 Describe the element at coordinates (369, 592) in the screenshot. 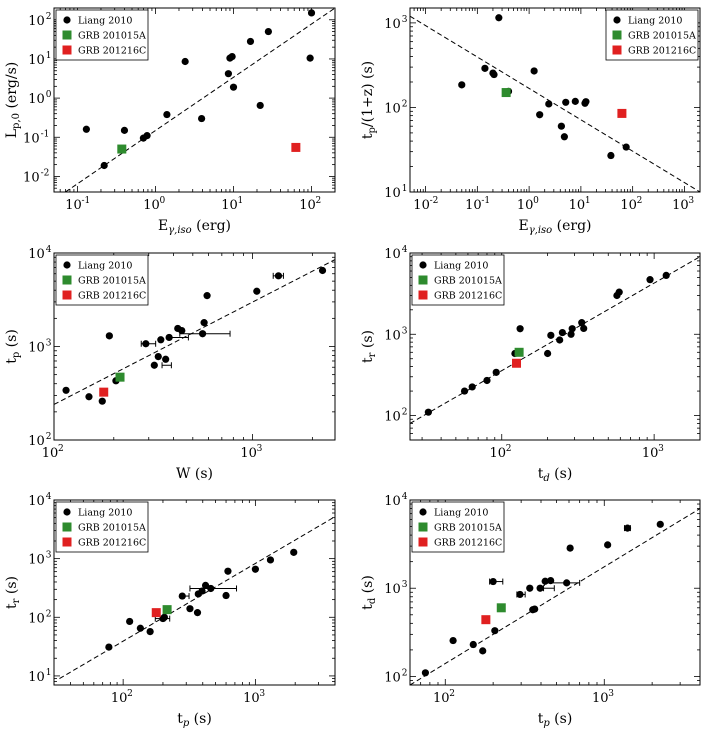

I see `y-axis-label: td (s)` at that location.